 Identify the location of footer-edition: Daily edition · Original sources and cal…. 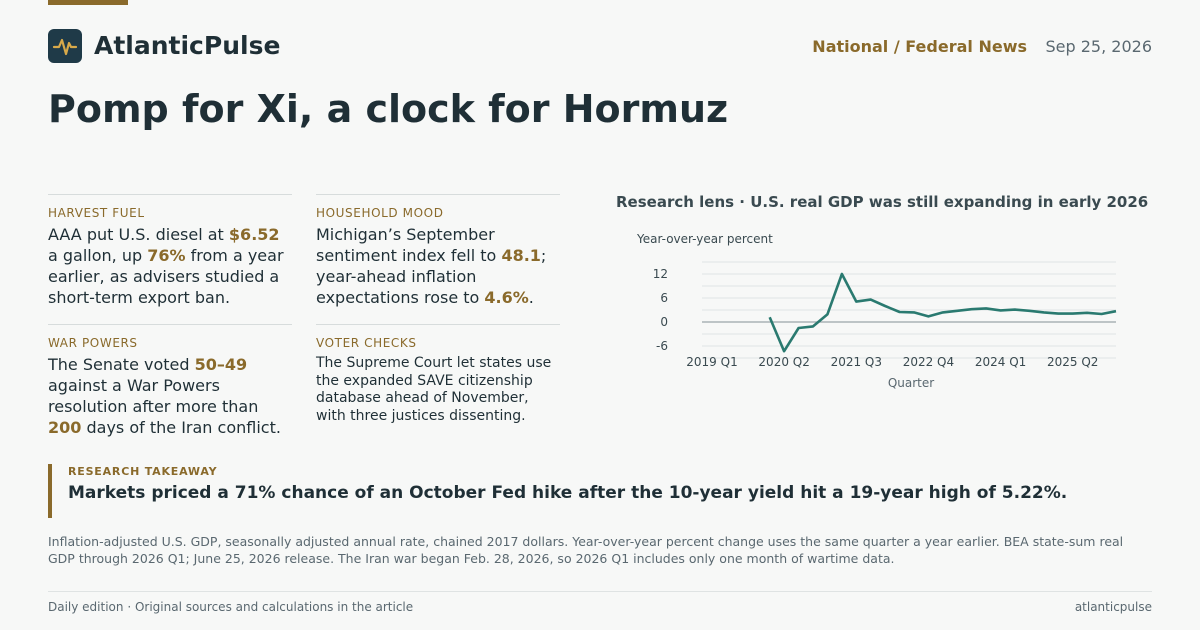
(231, 607).